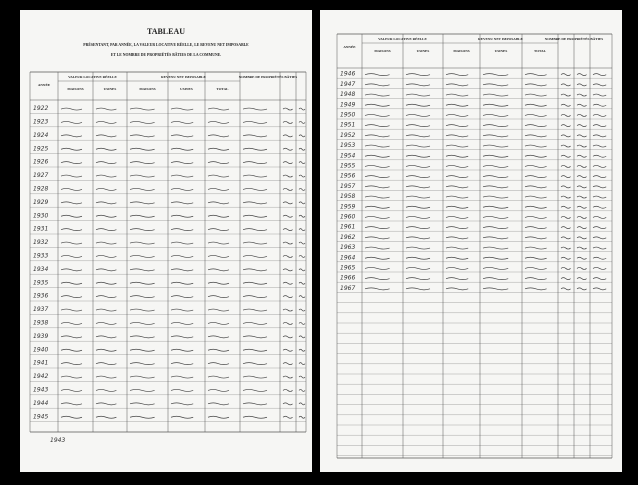 Image resolution: width=638 pixels, height=485 pixels. What do you see at coordinates (540, 51) in the screenshot?
I see `subcolumn-header: TOTAL` at bounding box center [540, 51].